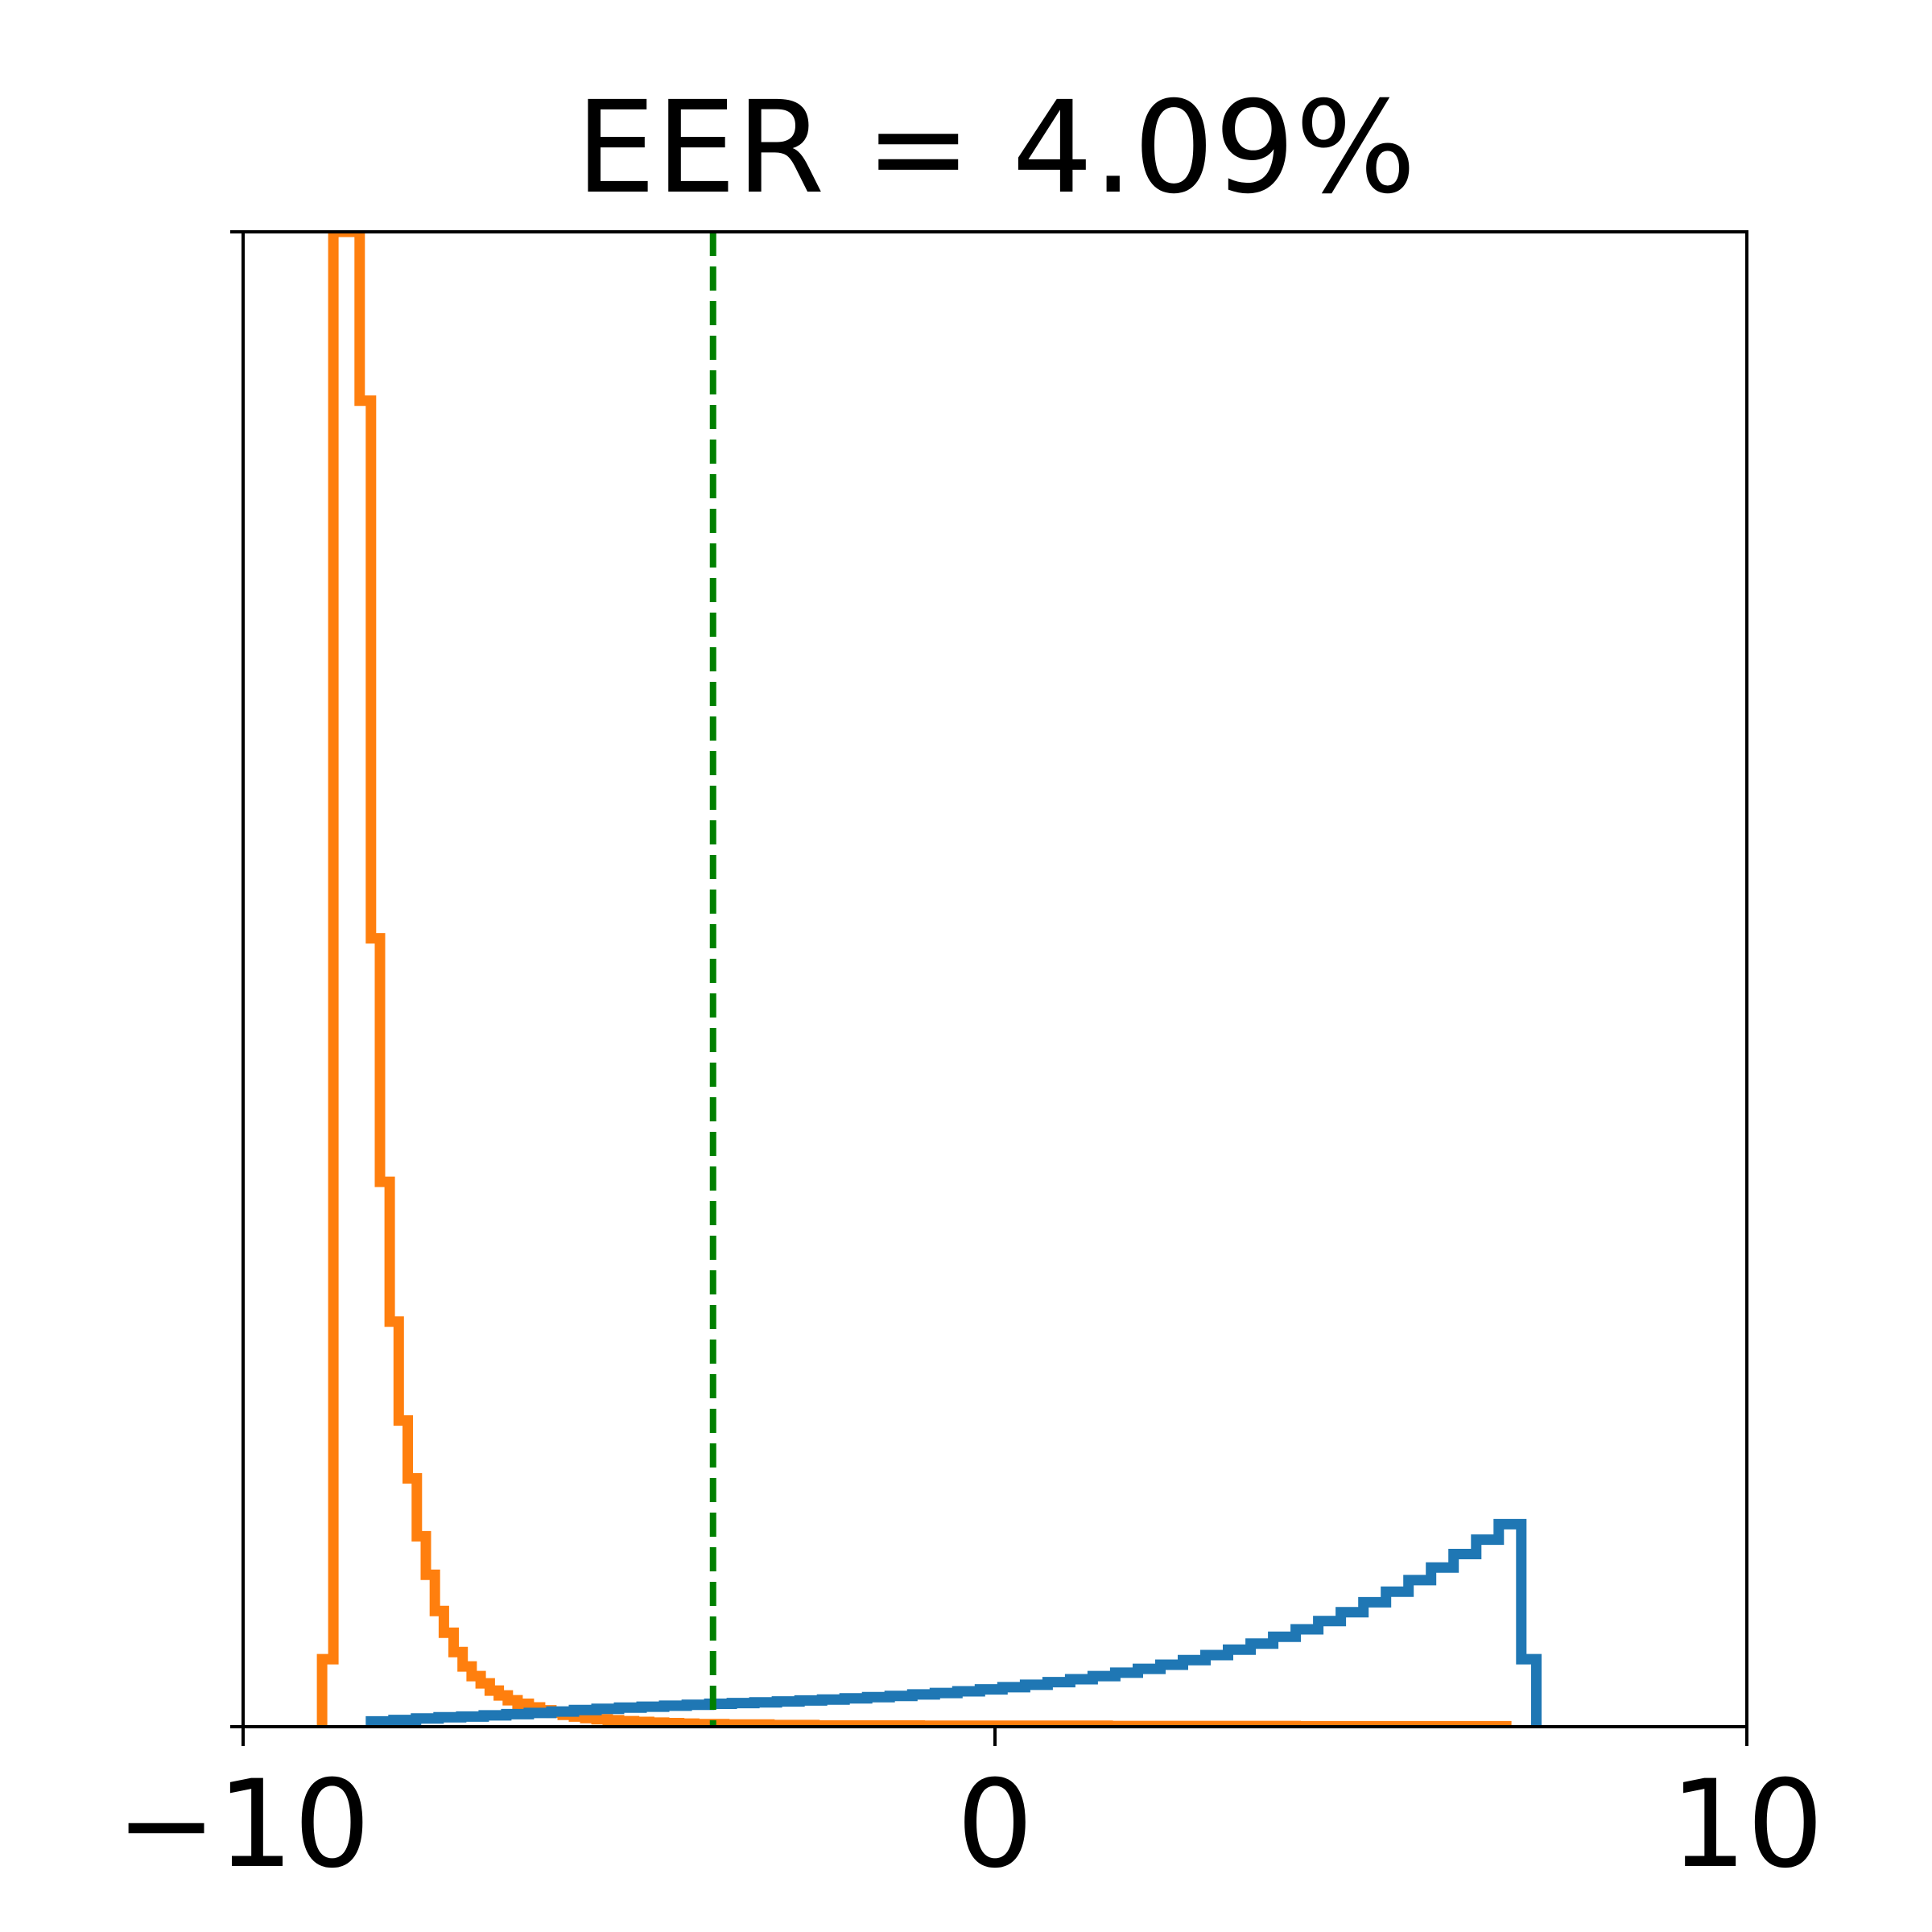  I want to click on x-tick-label: 10, so click(1747, 1825).